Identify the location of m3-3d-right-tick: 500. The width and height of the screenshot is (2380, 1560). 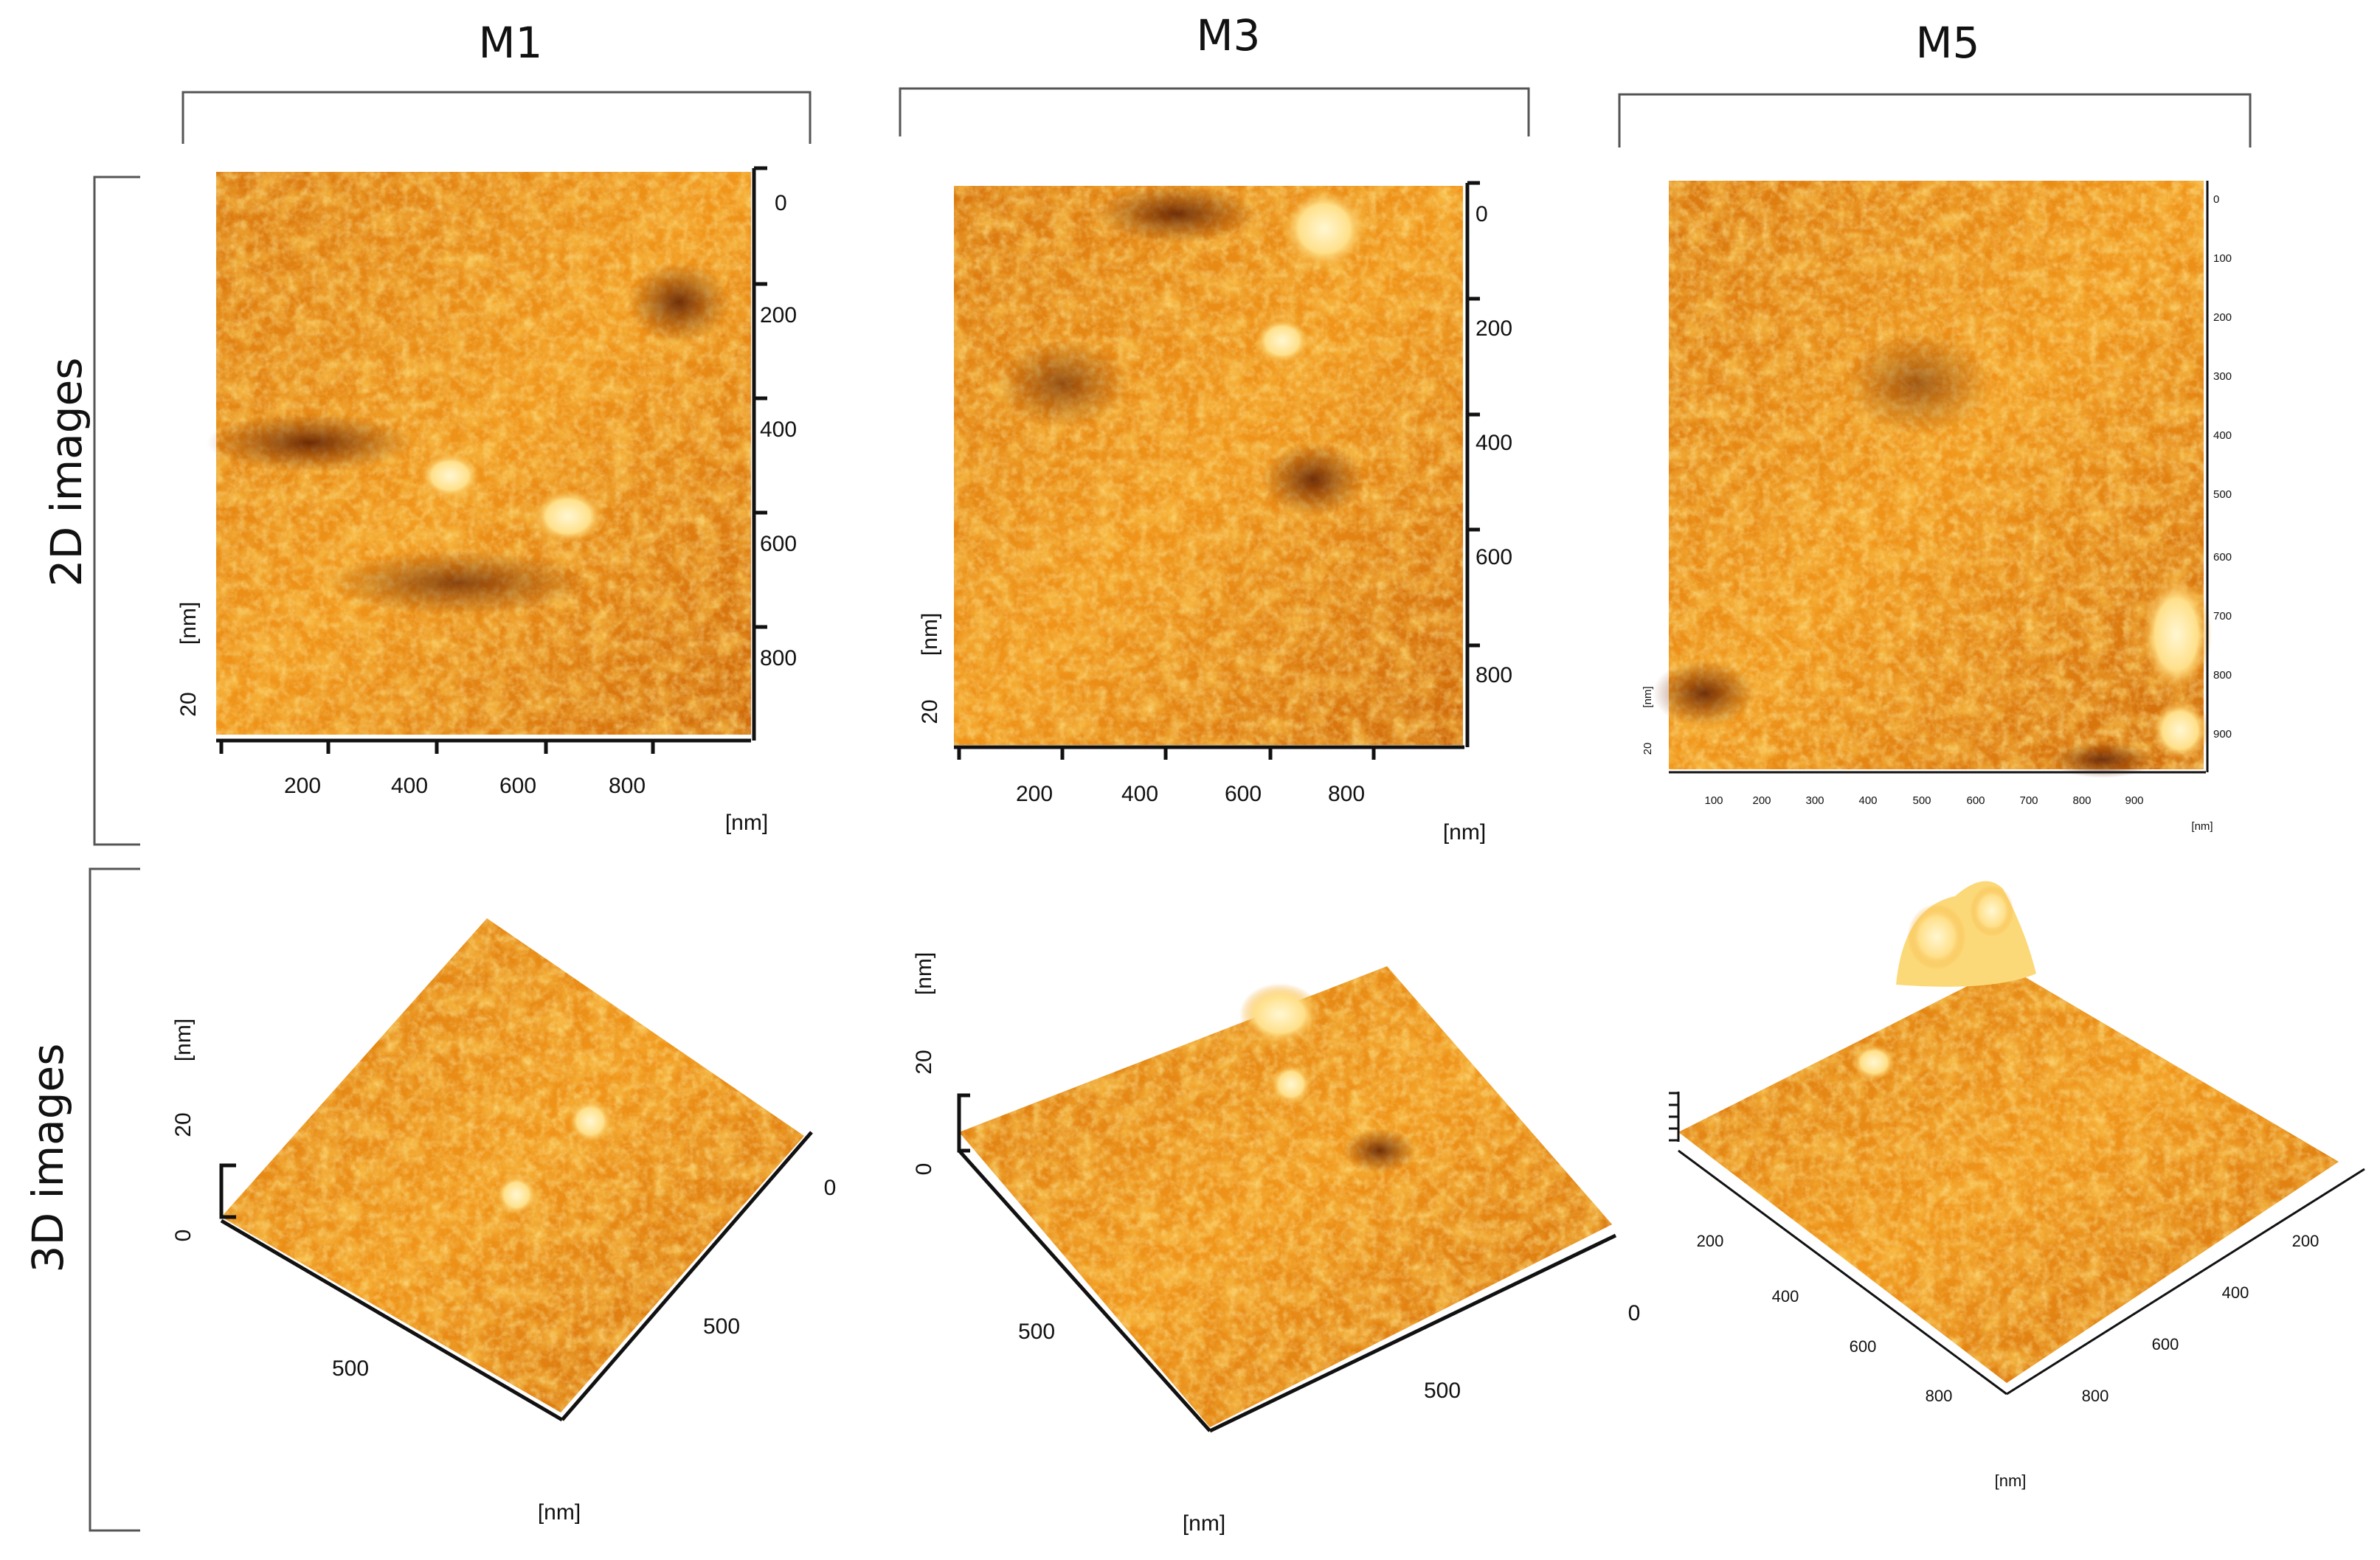
(1442, 1391).